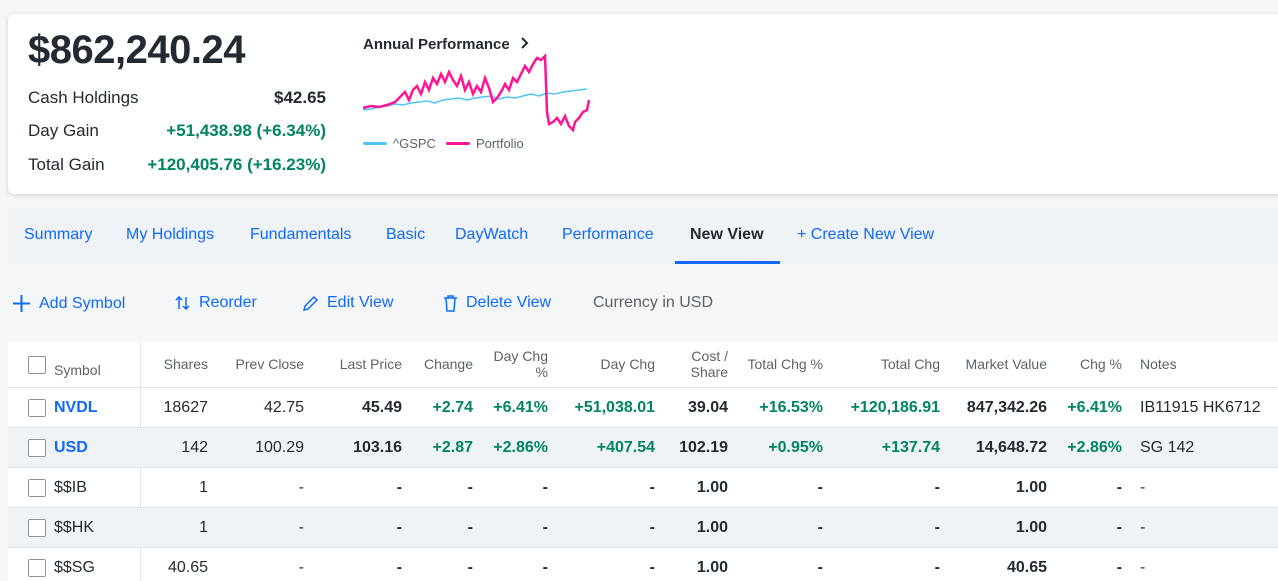  What do you see at coordinates (608, 234) in the screenshot?
I see `tab-performance: Performance` at bounding box center [608, 234].